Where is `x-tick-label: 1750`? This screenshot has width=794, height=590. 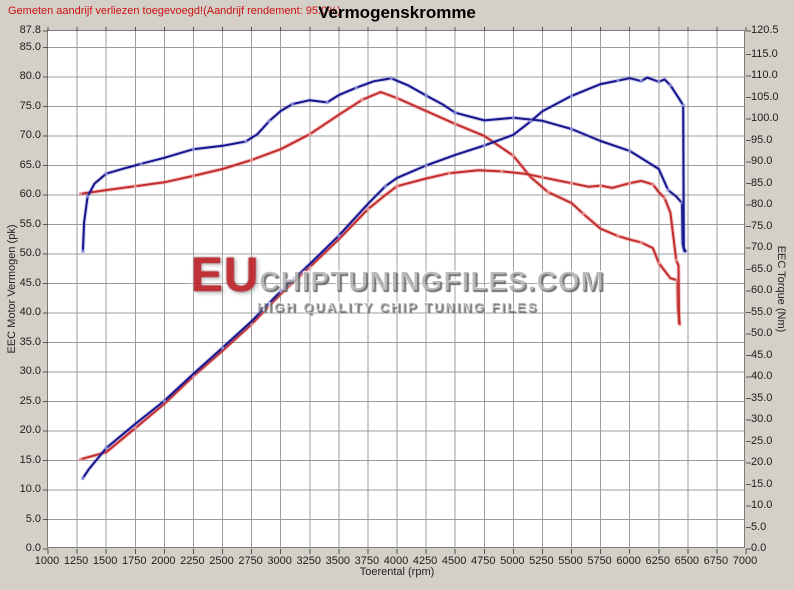 x-tick-label: 1750 is located at coordinates (134, 561).